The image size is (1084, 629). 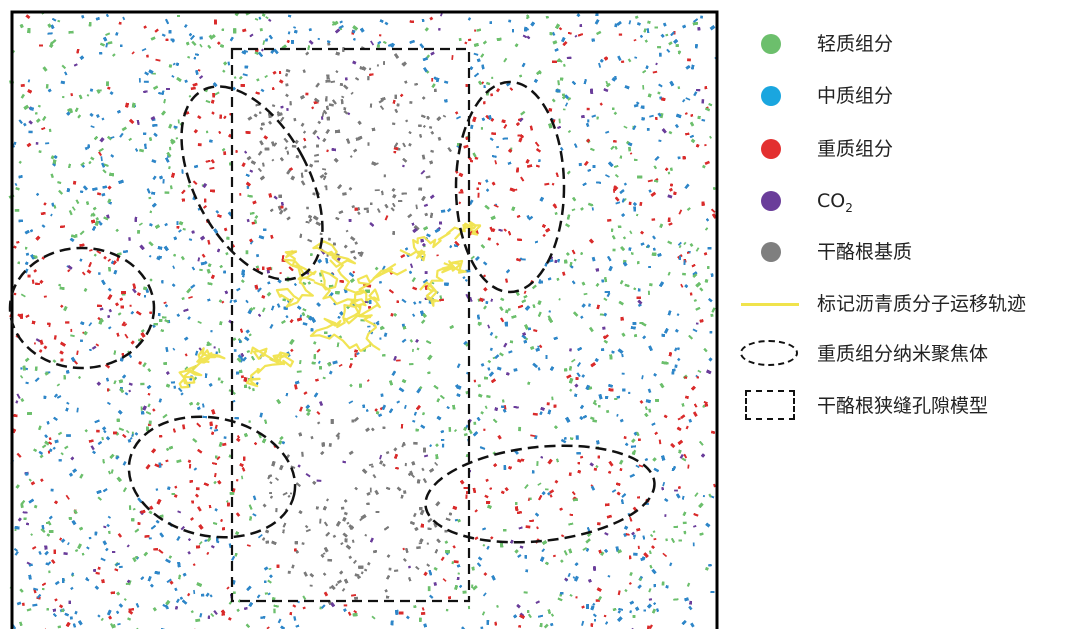 What do you see at coordinates (909, 201) in the screenshot?
I see `legend-item-co2: CO2` at bounding box center [909, 201].